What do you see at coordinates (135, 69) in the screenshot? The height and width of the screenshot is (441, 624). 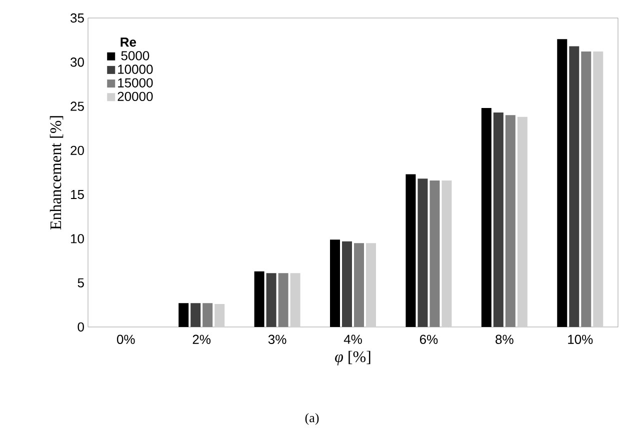 I see `legend-label: 10000` at bounding box center [135, 69].